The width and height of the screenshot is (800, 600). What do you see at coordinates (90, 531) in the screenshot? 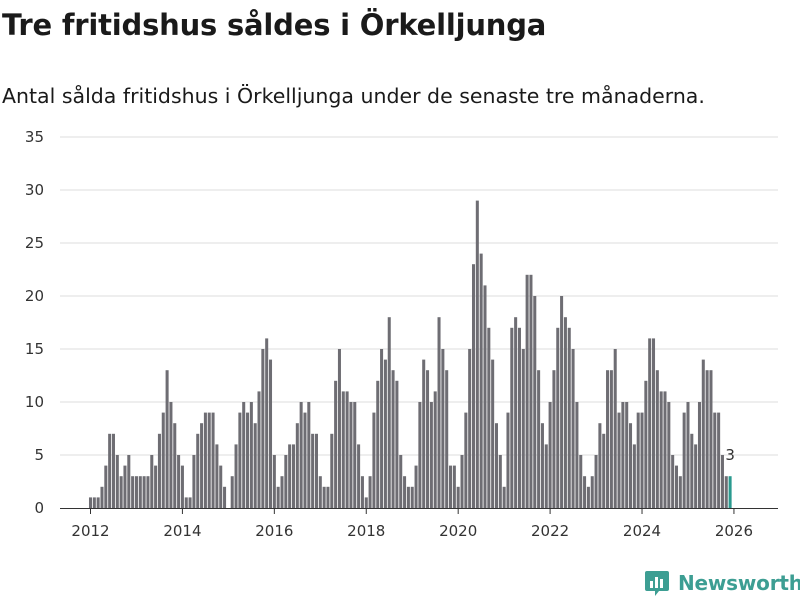
I see `x-tick-label: 2012` at bounding box center [90, 531].